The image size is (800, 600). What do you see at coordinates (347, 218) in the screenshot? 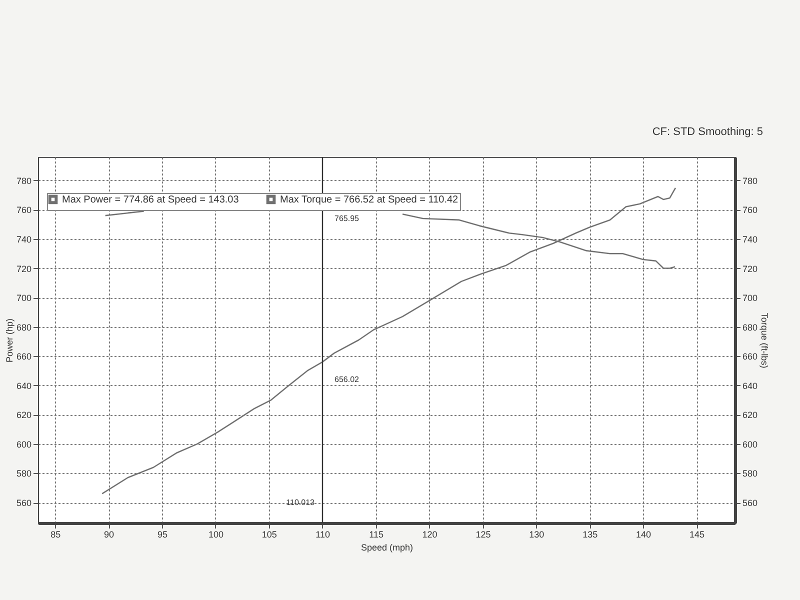
I see `annotation: 765.95` at bounding box center [347, 218].